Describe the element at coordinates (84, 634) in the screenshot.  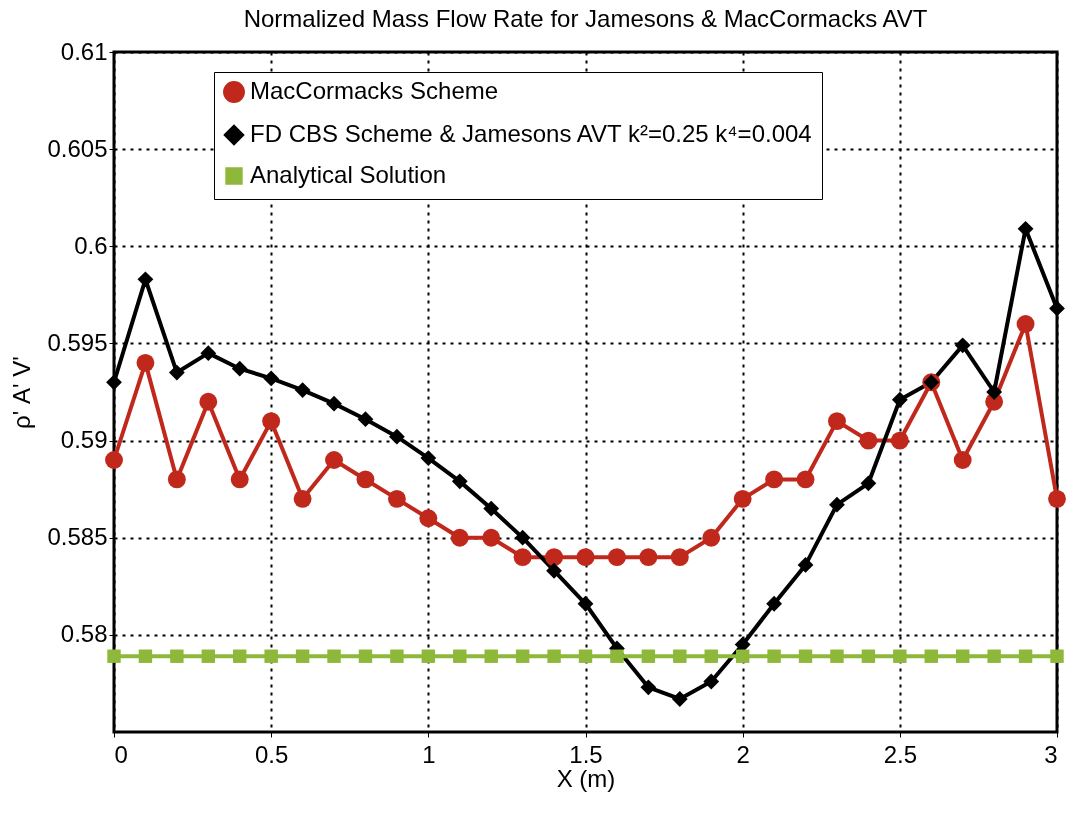
I see `y-tick-label: 0.58` at that location.